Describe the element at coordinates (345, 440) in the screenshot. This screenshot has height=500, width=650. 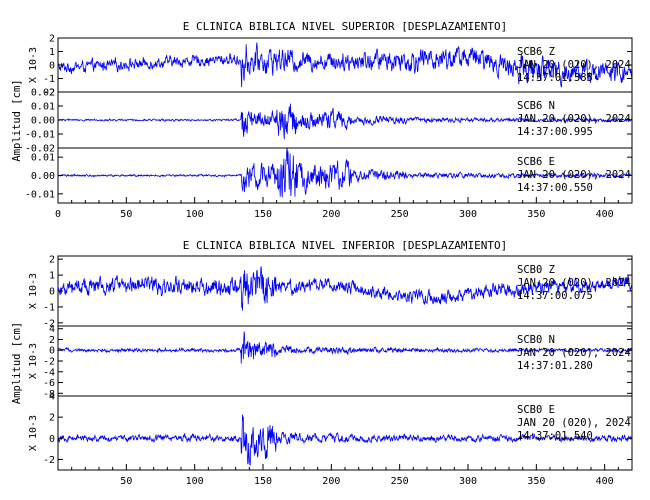
I see `trace-line-scb0-e` at that location.